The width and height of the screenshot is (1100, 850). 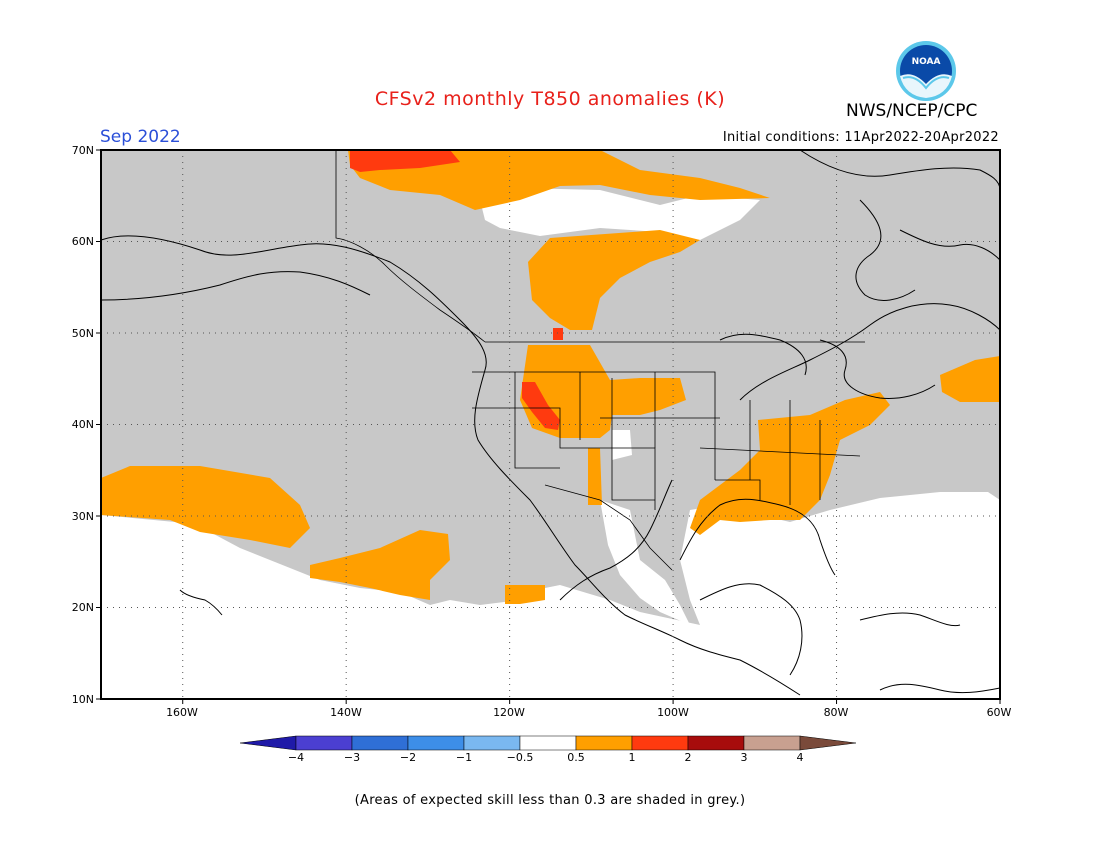 What do you see at coordinates (912, 111) in the screenshot?
I see `organization-label: NWS/NCEP/CPC` at bounding box center [912, 111].